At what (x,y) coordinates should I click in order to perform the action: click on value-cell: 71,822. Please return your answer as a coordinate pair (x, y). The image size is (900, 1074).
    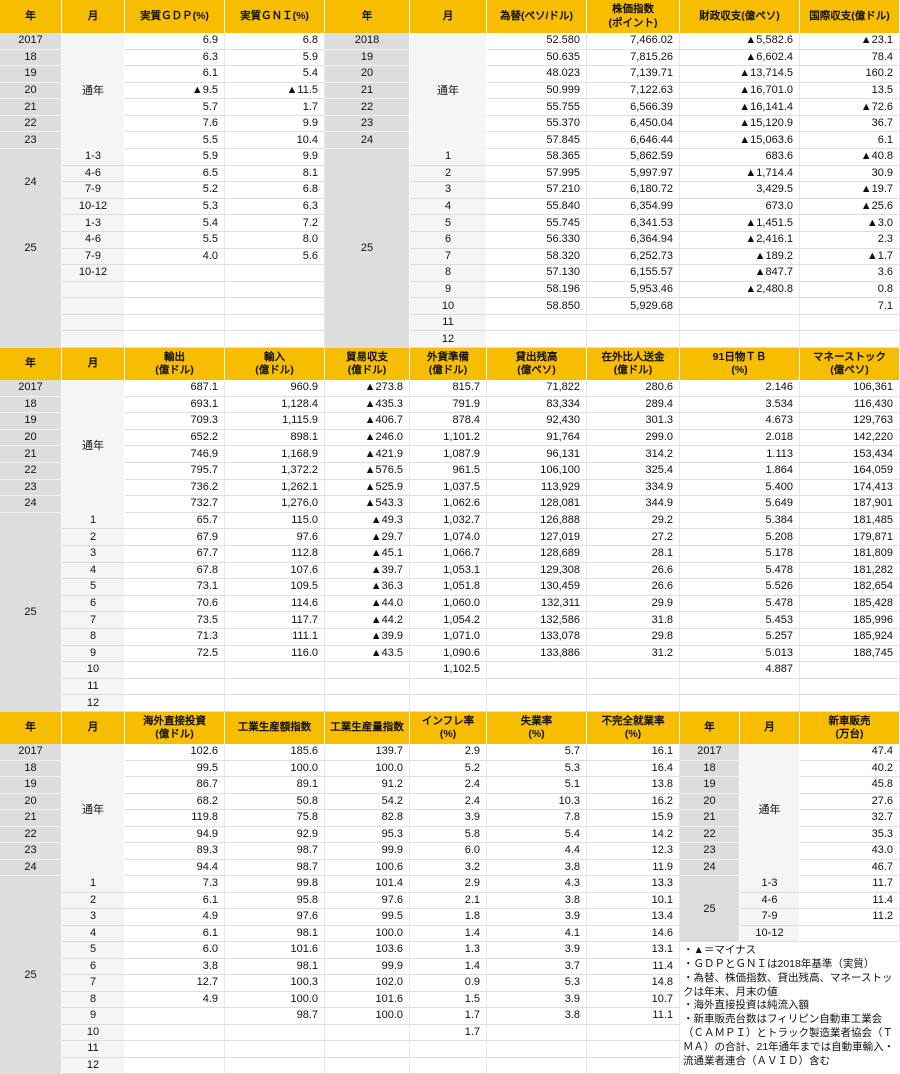
    Looking at the image, I should click on (537, 388).